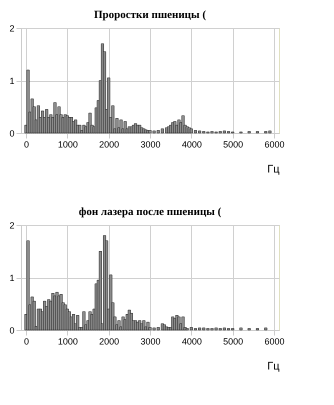  I want to click on chart-title: Проростки пшеницы (, so click(150, 15).